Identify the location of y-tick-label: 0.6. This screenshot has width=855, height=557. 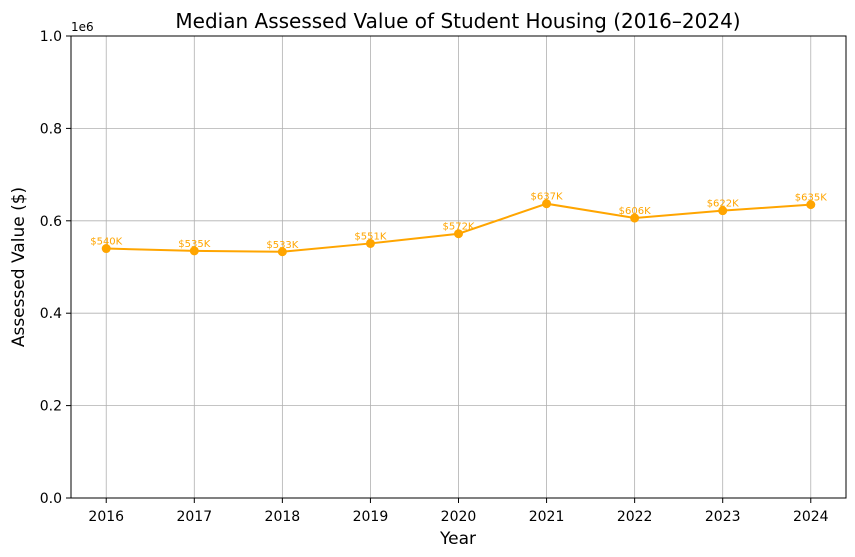
(51, 222).